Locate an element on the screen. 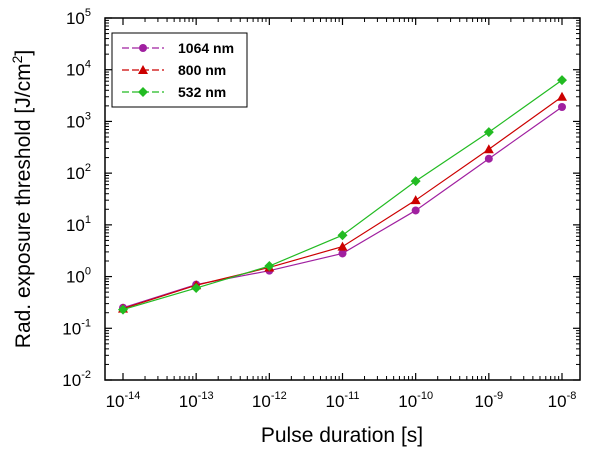 Image resolution: width=590 pixels, height=453 pixels. x-tick-label: 10⁻⁹ is located at coordinates (488, 400).